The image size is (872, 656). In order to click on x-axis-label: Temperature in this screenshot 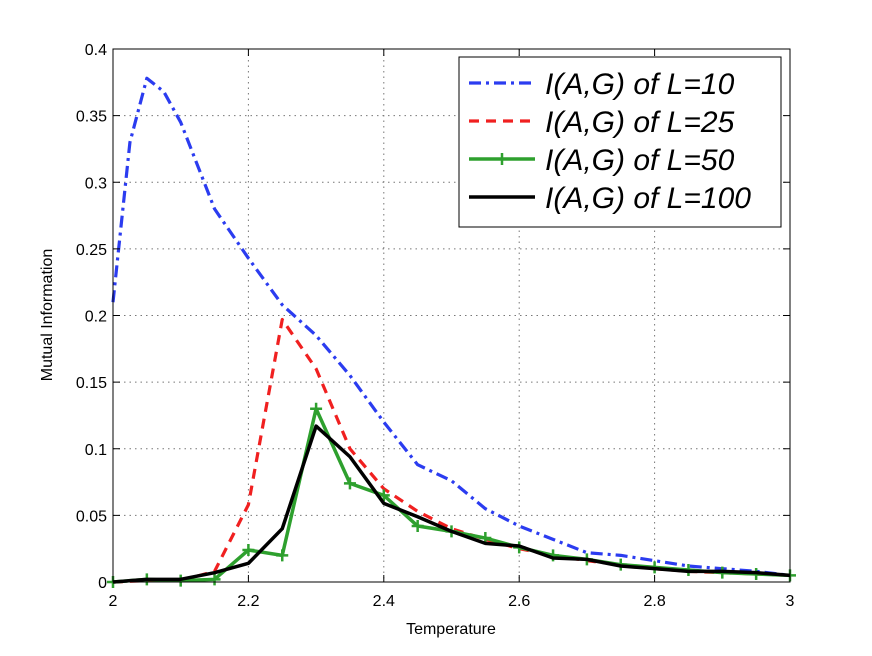, I will do `click(451, 629)`.